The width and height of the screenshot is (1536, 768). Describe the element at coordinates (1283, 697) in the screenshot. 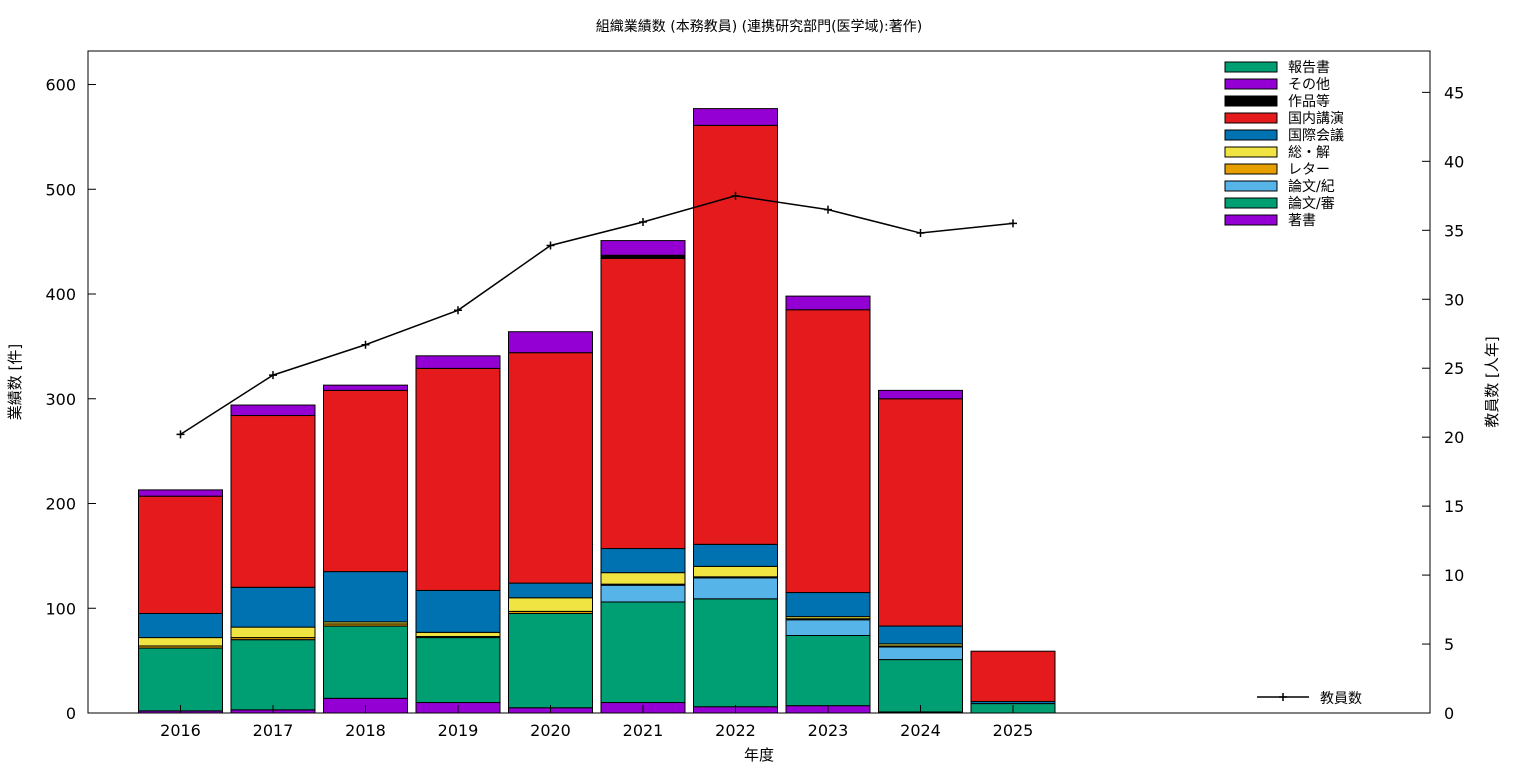

I see `line-legend-marker` at that location.